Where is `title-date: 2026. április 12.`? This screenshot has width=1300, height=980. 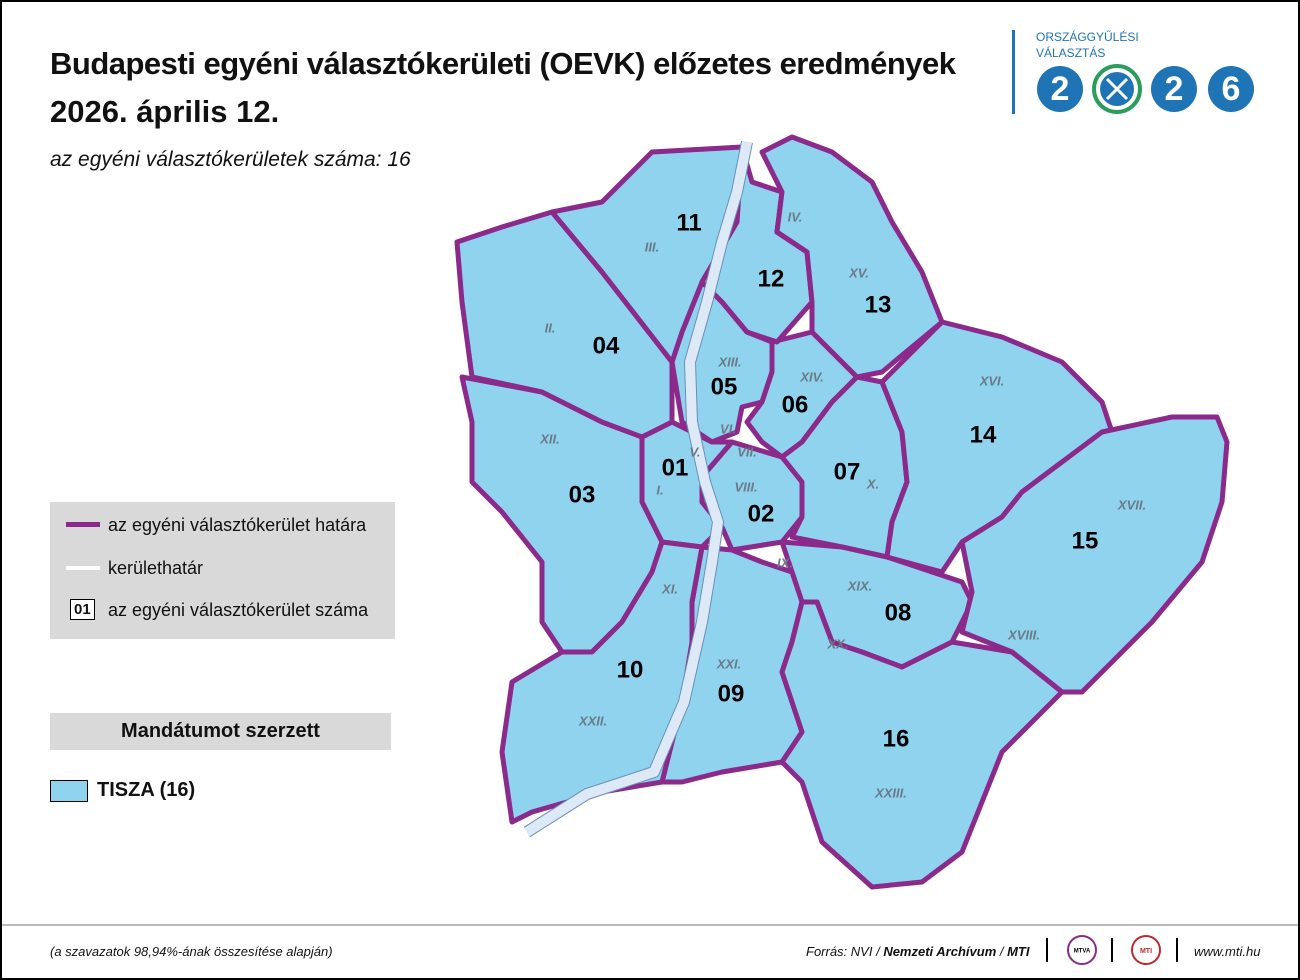 title-date: 2026. április 12. is located at coordinates (165, 111).